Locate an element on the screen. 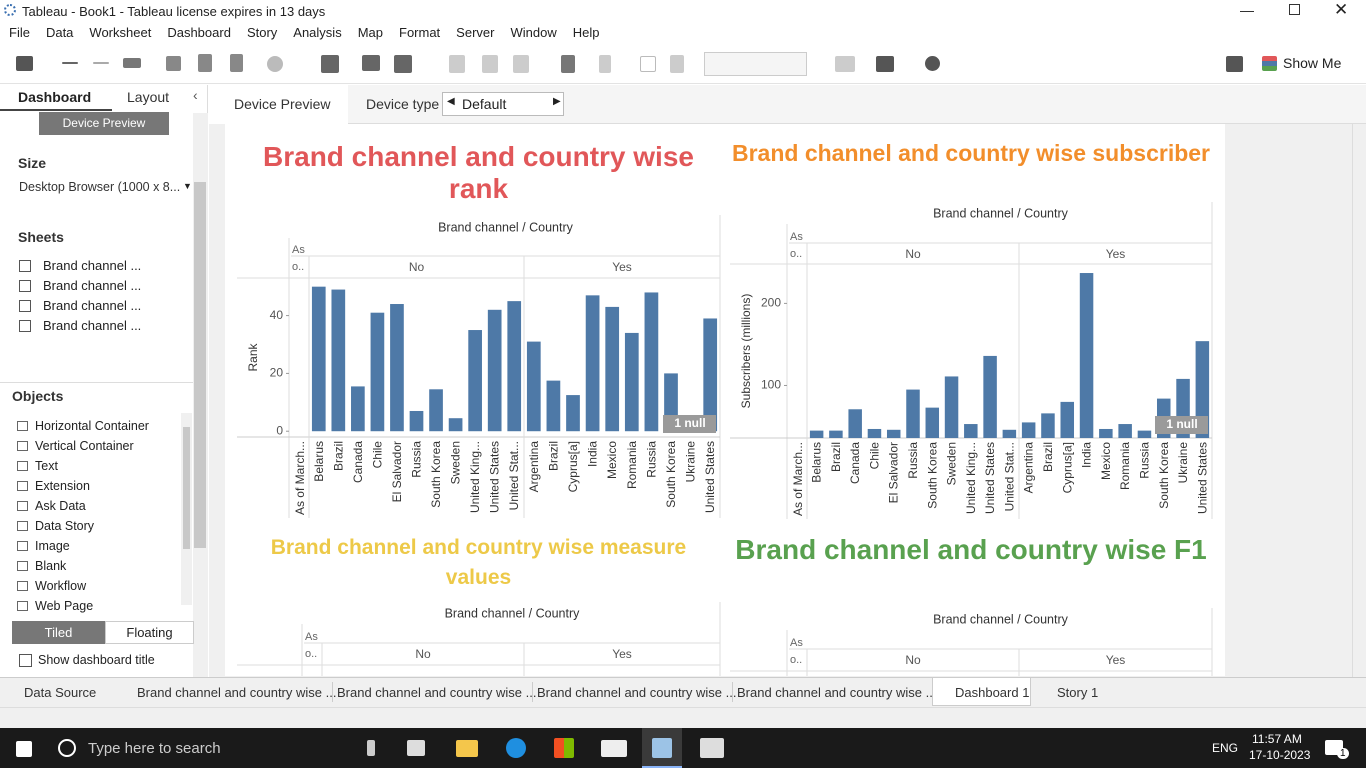 This screenshot has height=768, width=1366. object-item: Ask Data is located at coordinates (60, 506).